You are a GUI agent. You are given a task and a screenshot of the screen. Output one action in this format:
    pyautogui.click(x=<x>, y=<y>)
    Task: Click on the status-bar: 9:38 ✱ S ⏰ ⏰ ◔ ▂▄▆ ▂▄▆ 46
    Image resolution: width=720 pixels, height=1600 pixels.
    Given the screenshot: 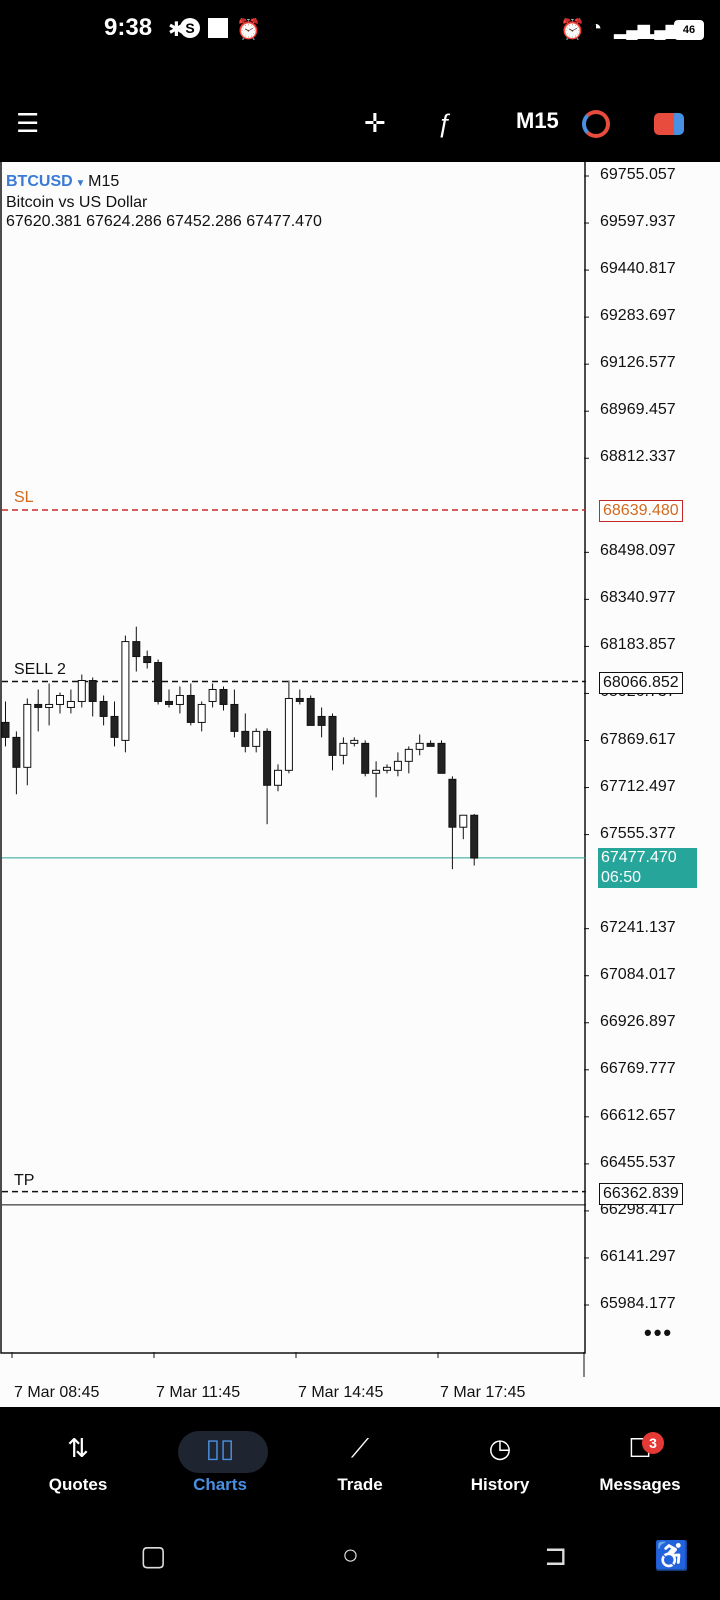 What is the action you would take?
    pyautogui.click(x=360, y=30)
    